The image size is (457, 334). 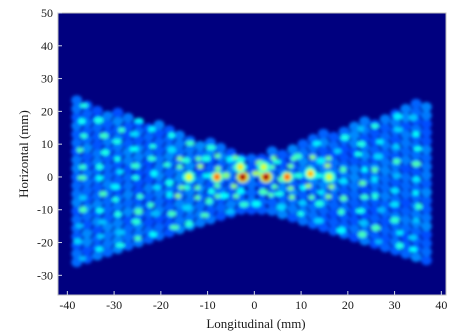 I want to click on x-tick-label: -30, so click(x=114, y=305).